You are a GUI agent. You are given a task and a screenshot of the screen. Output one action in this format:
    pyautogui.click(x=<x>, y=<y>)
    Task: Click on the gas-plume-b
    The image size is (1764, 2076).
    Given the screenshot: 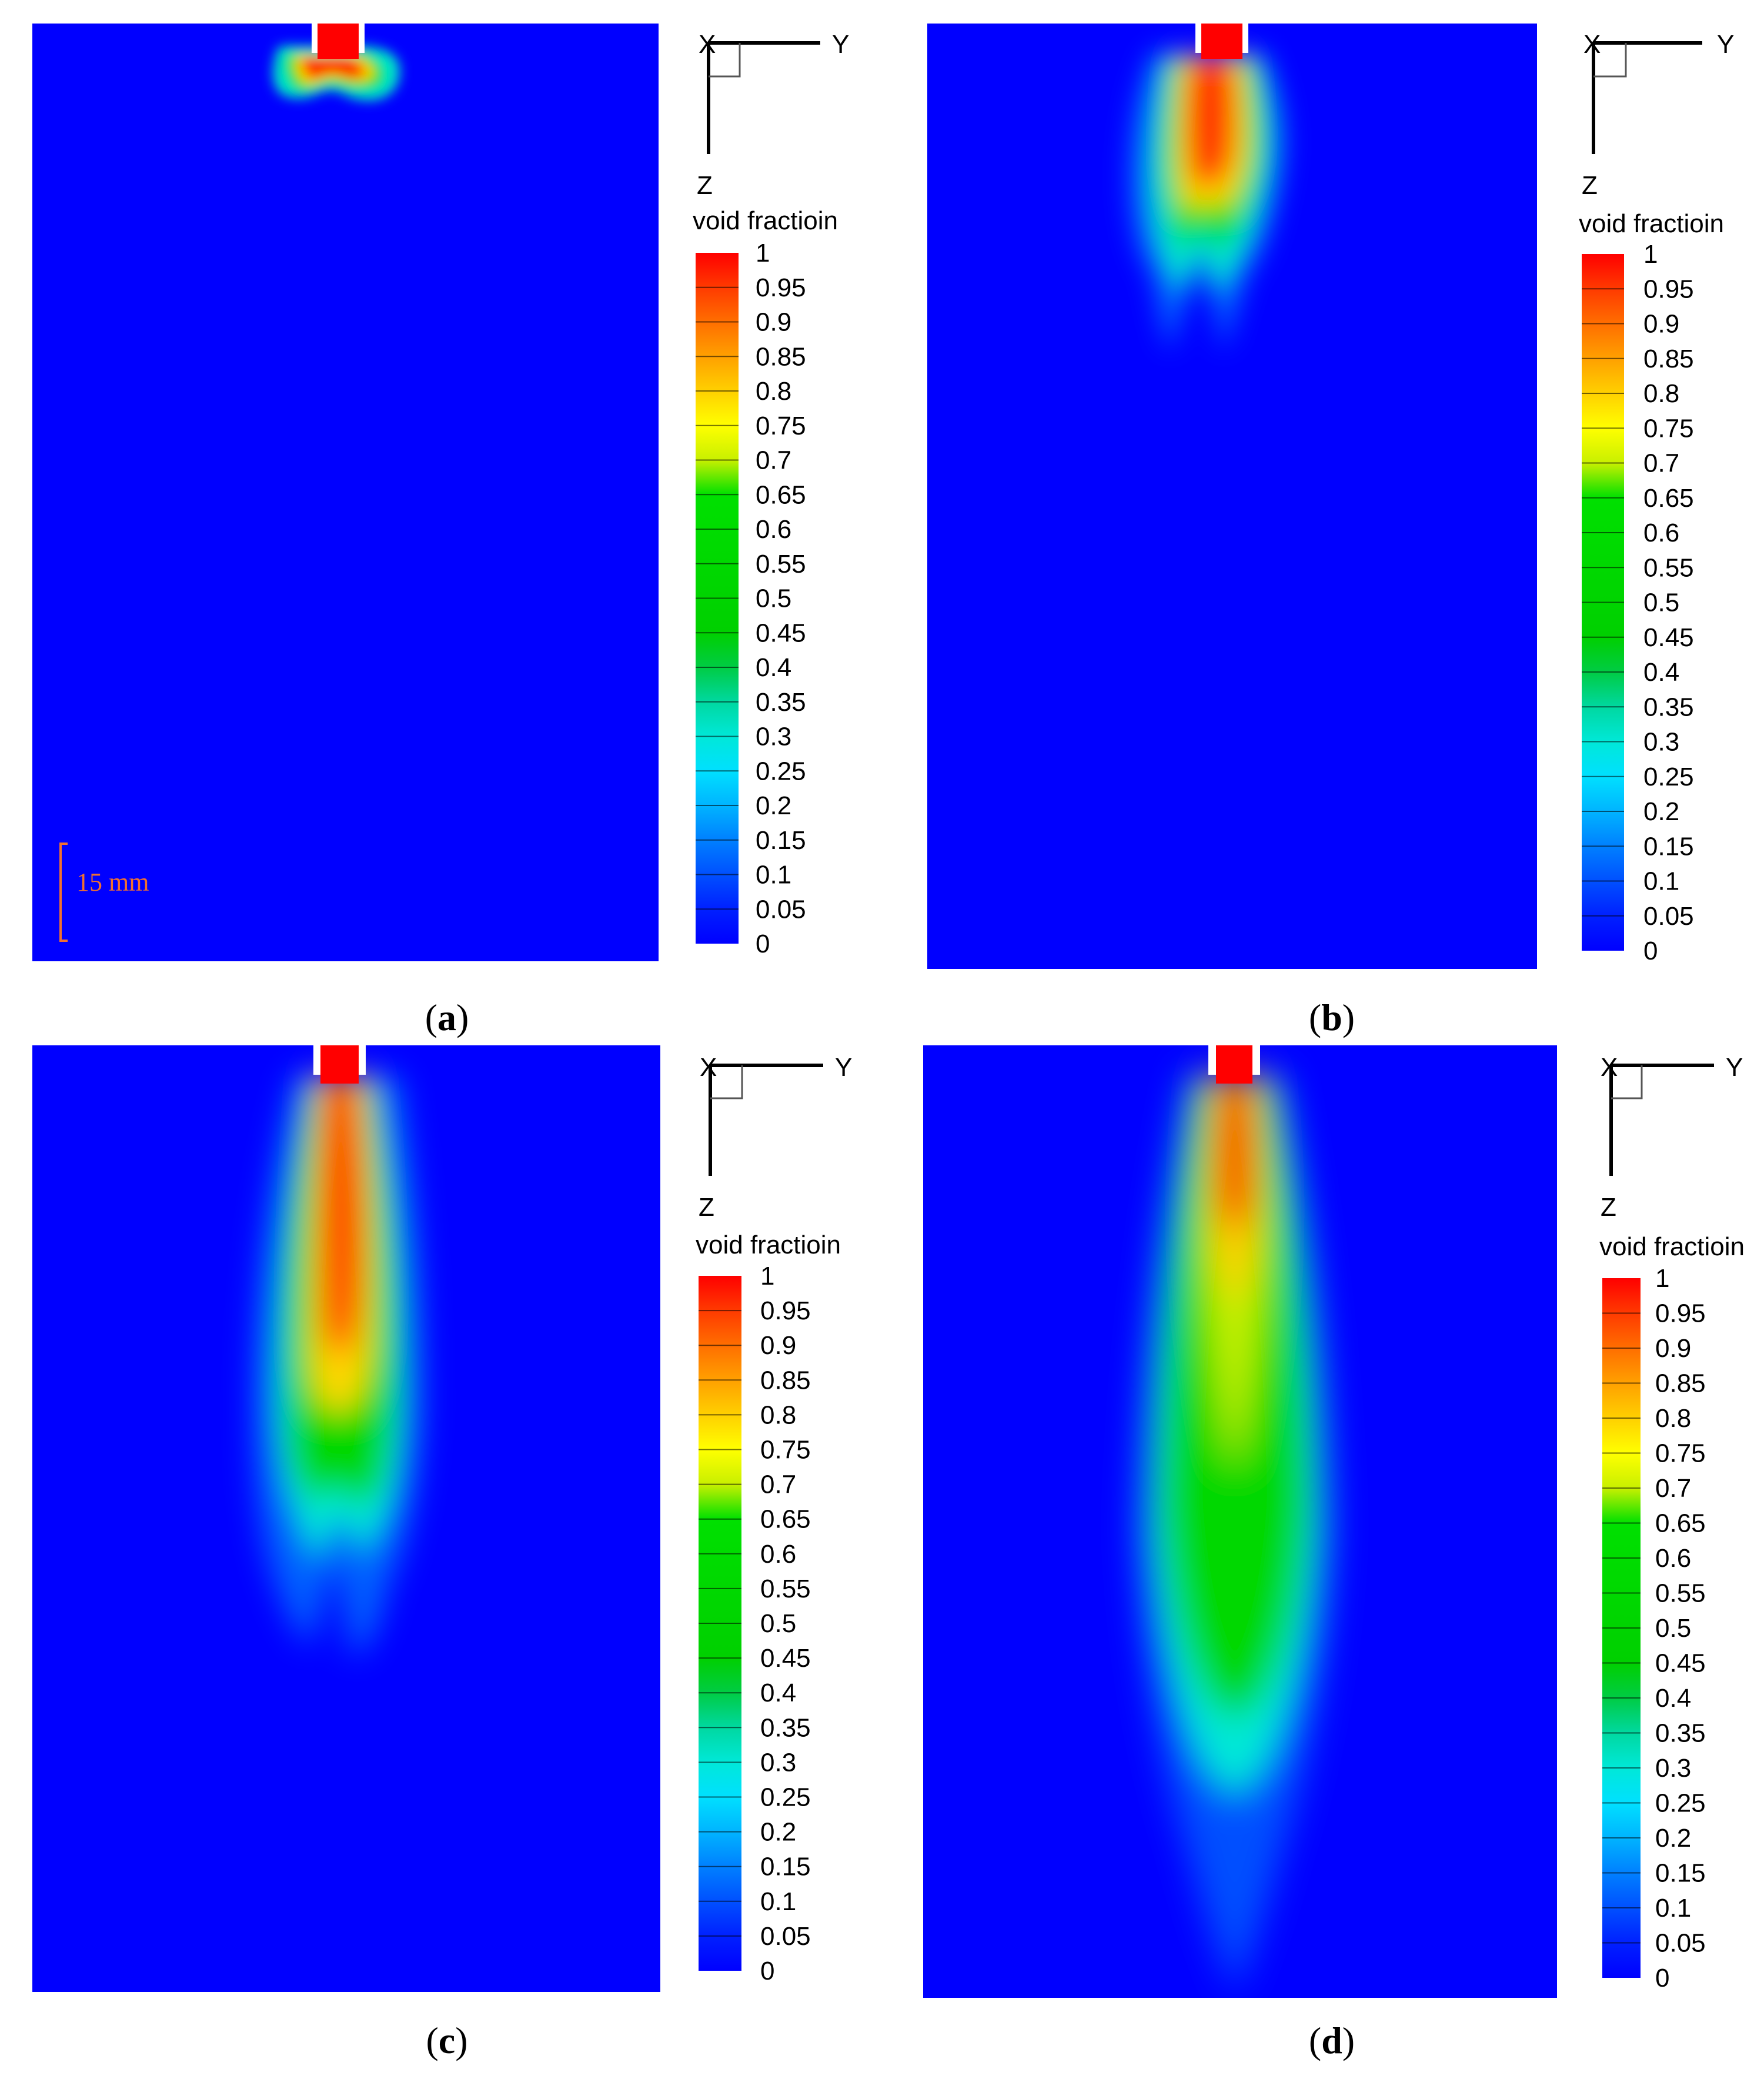 What is the action you would take?
    pyautogui.click(x=1207, y=189)
    